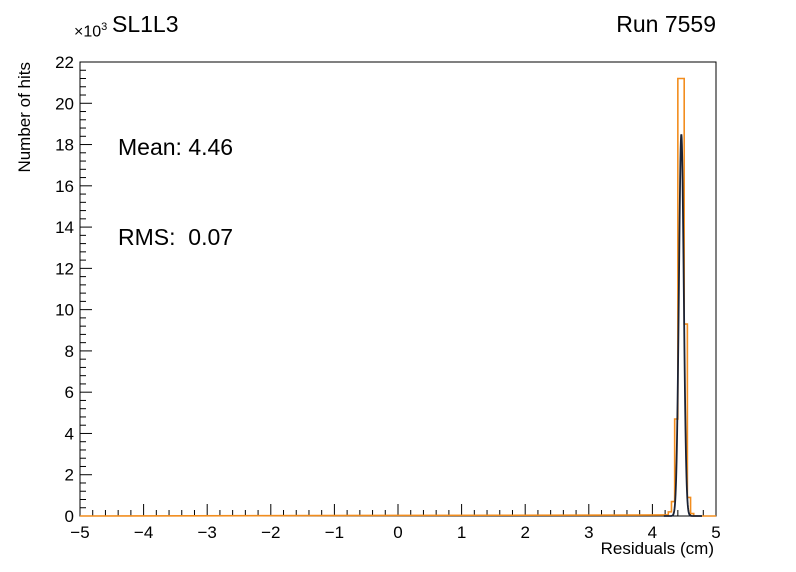 The height and width of the screenshot is (572, 796). What do you see at coordinates (64, 268) in the screenshot?
I see `y-tick-label: 12` at bounding box center [64, 268].